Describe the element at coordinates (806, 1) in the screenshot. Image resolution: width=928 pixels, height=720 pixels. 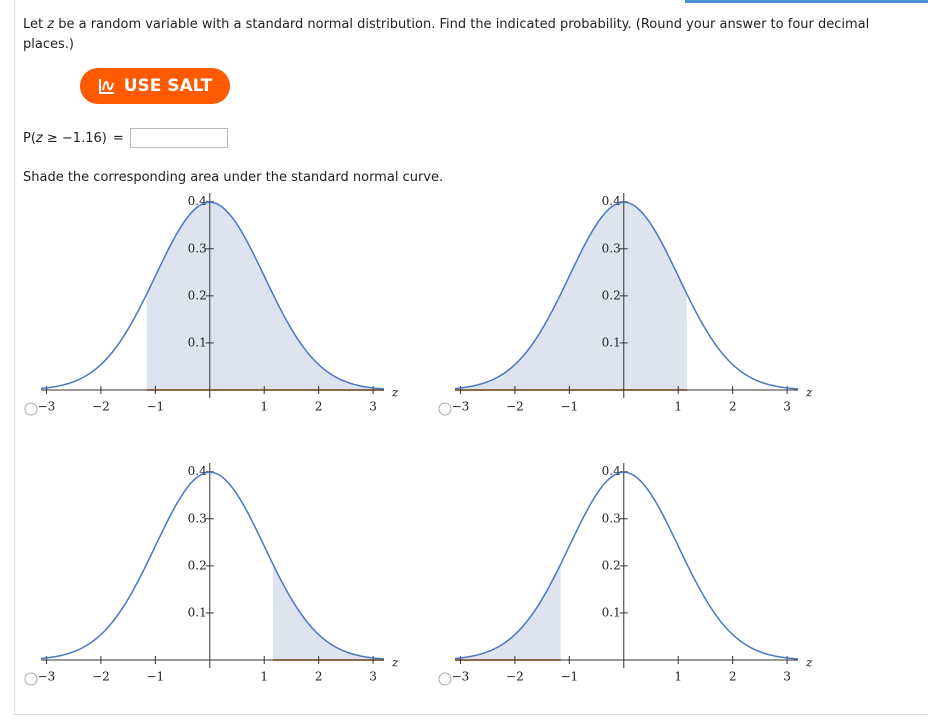
I see `progress-bar` at that location.